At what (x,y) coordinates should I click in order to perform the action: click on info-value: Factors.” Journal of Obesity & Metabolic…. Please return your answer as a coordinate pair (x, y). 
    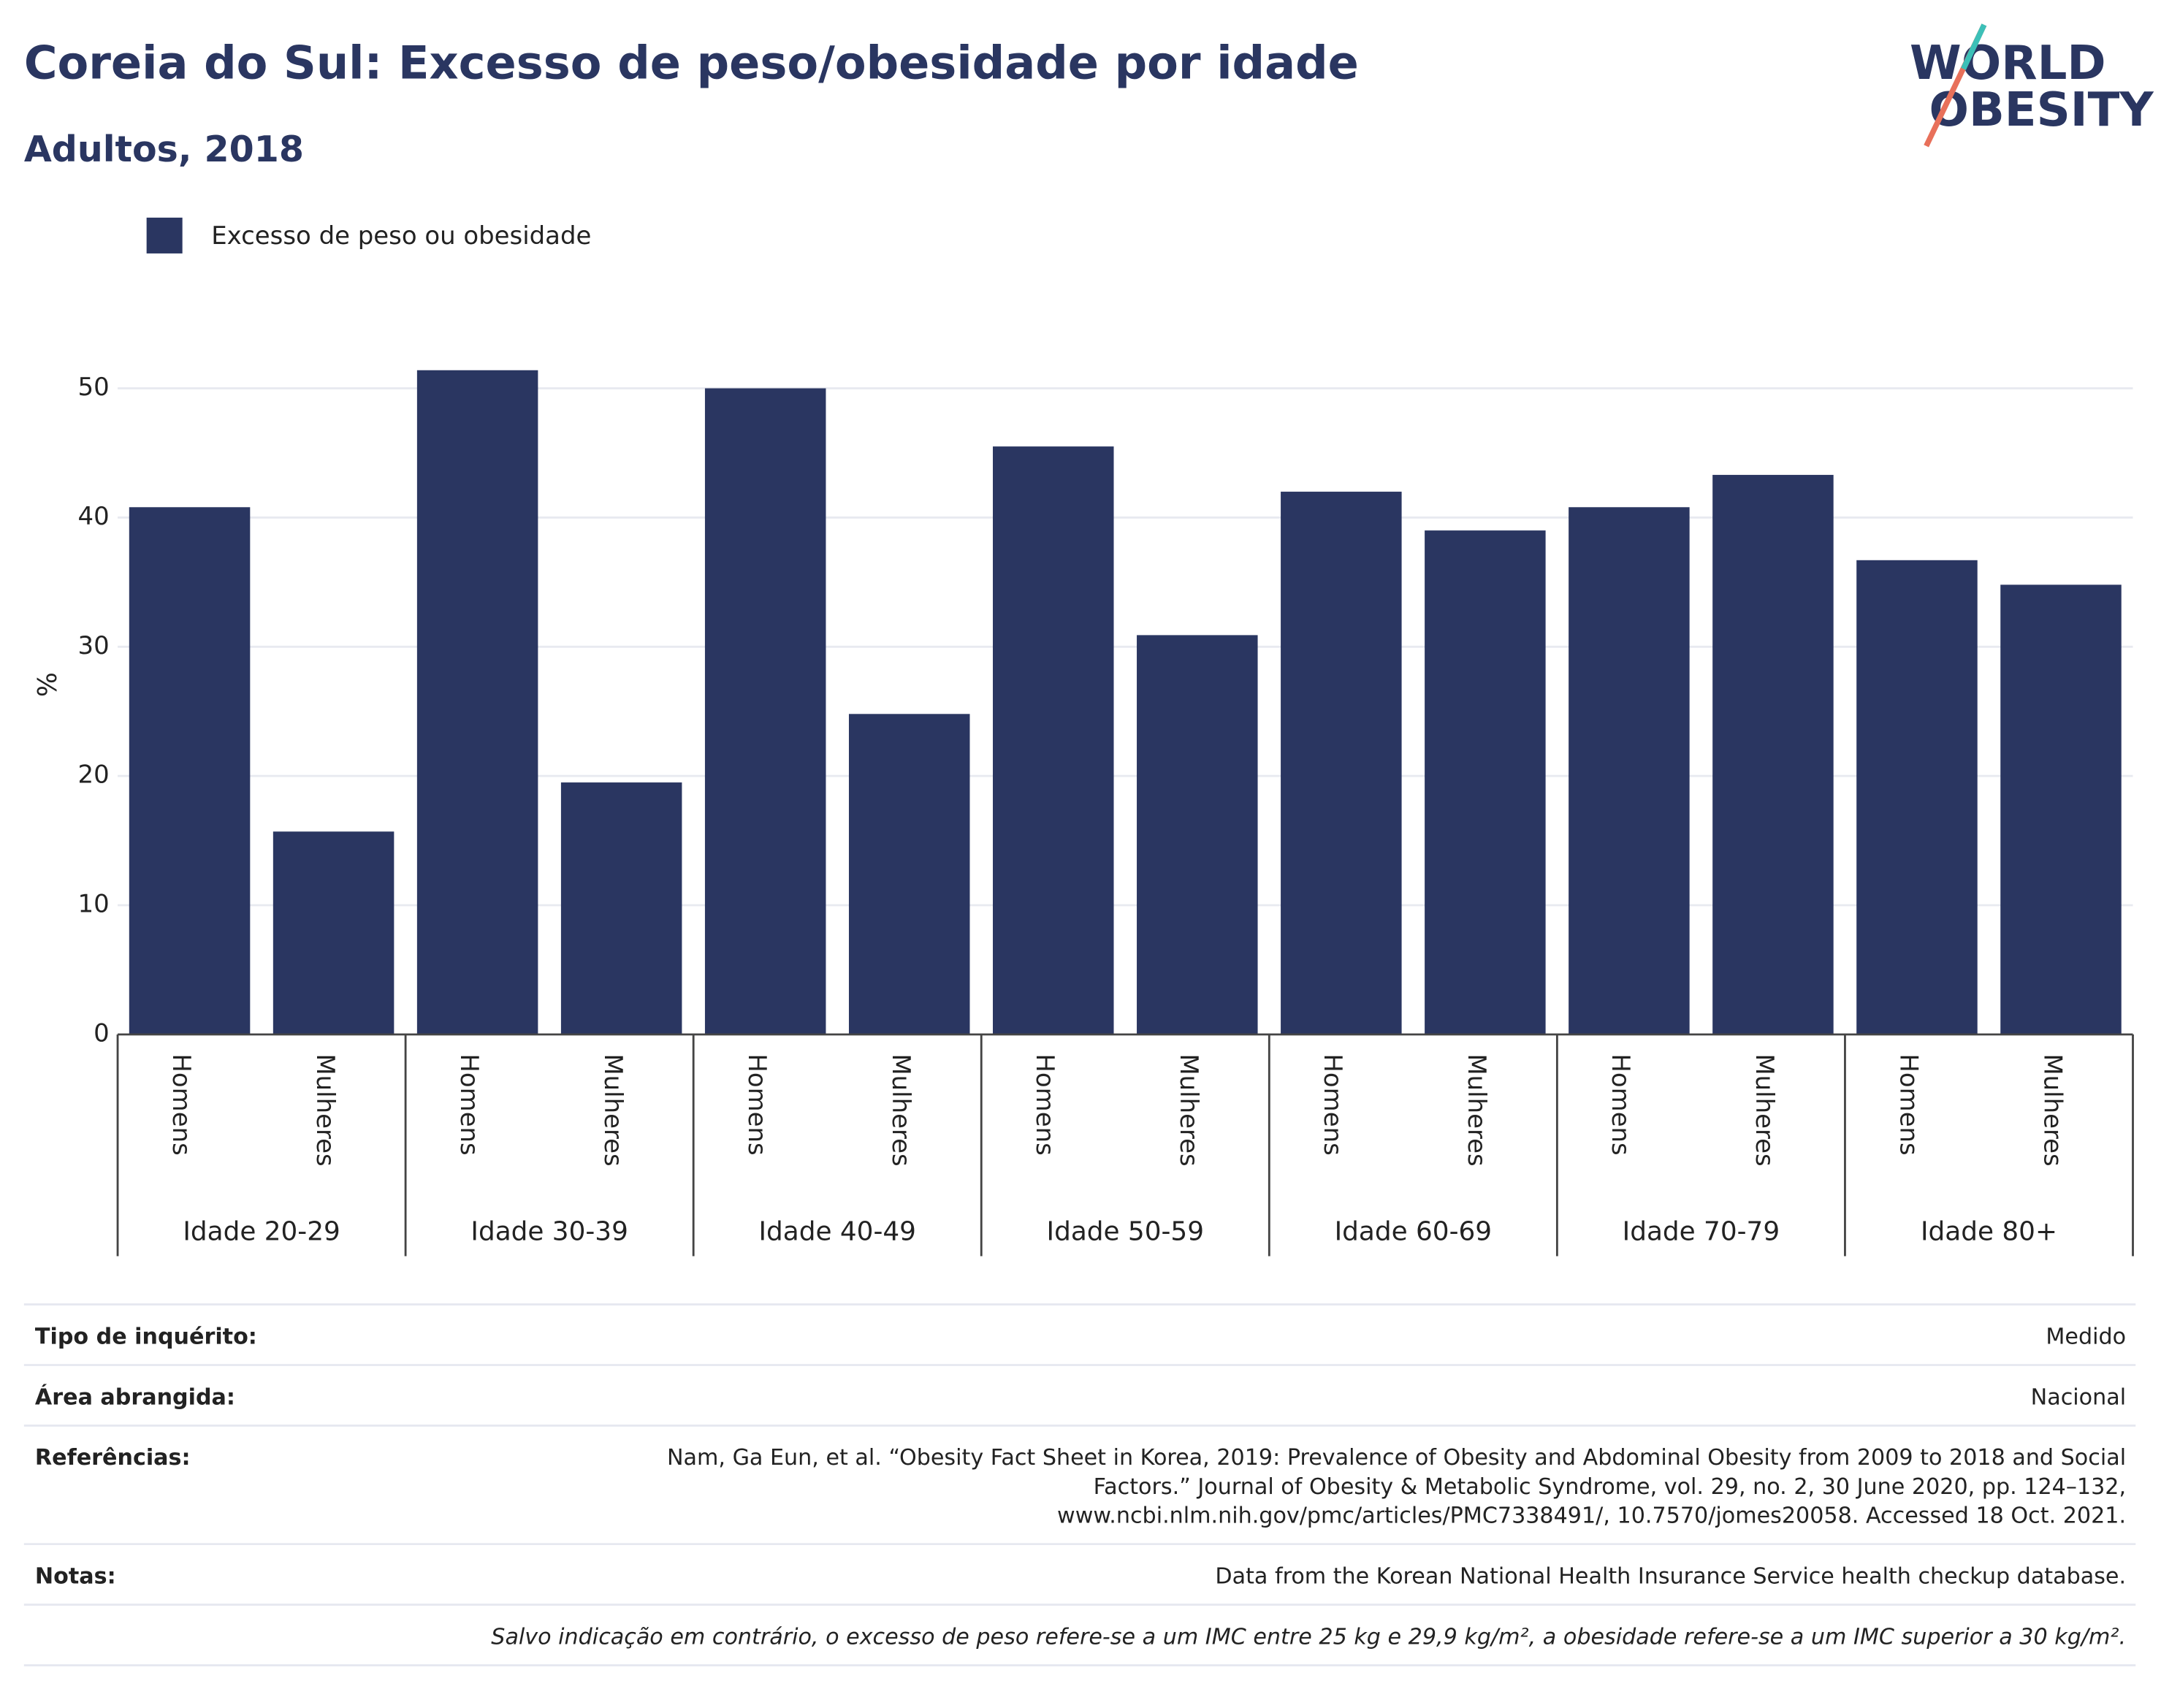
    Looking at the image, I should click on (1610, 1487).